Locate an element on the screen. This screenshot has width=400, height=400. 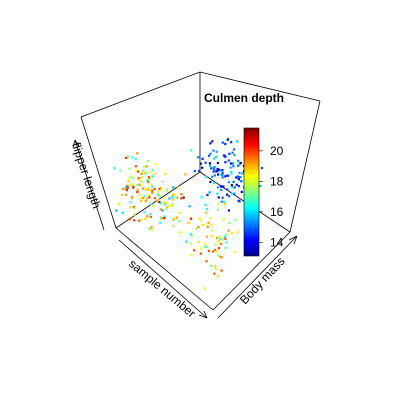
box-back-right-vertical is located at coordinates (305, 166).